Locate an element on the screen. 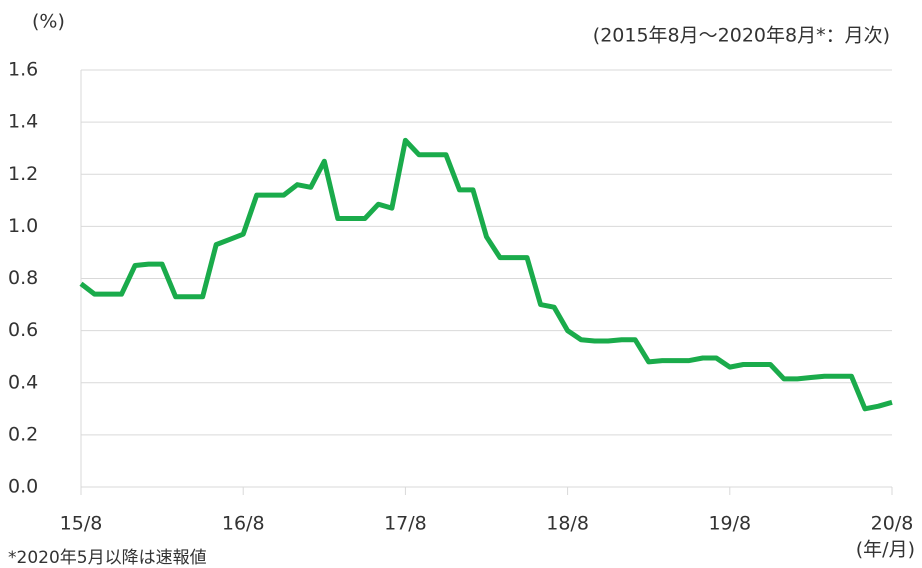 This screenshot has width=922, height=568. y-tick-label: 0.8 is located at coordinates (23, 278).